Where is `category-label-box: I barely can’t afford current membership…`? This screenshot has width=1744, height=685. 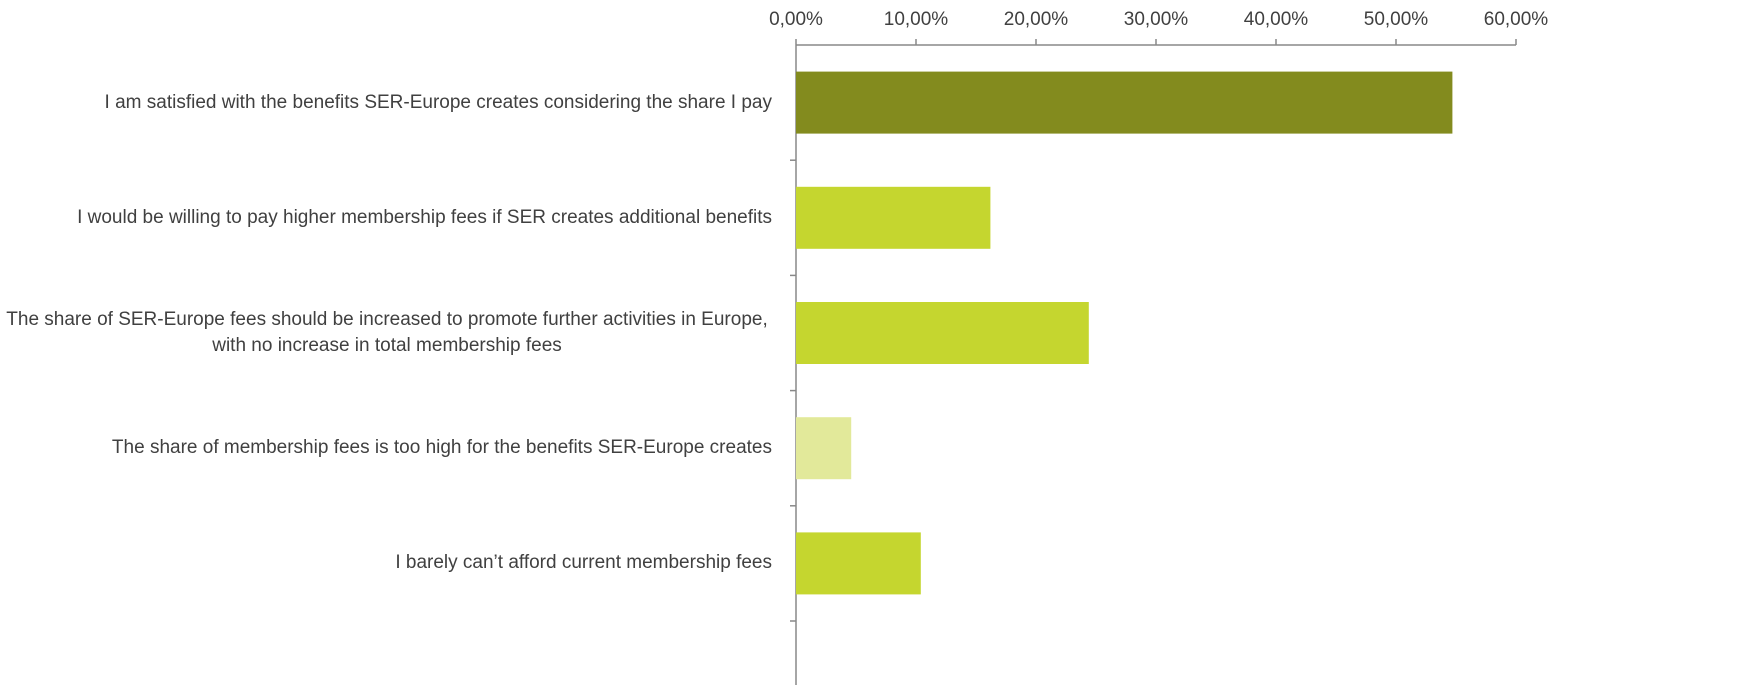
category-label-box: I barely can’t afford current membership… is located at coordinates (386, 563).